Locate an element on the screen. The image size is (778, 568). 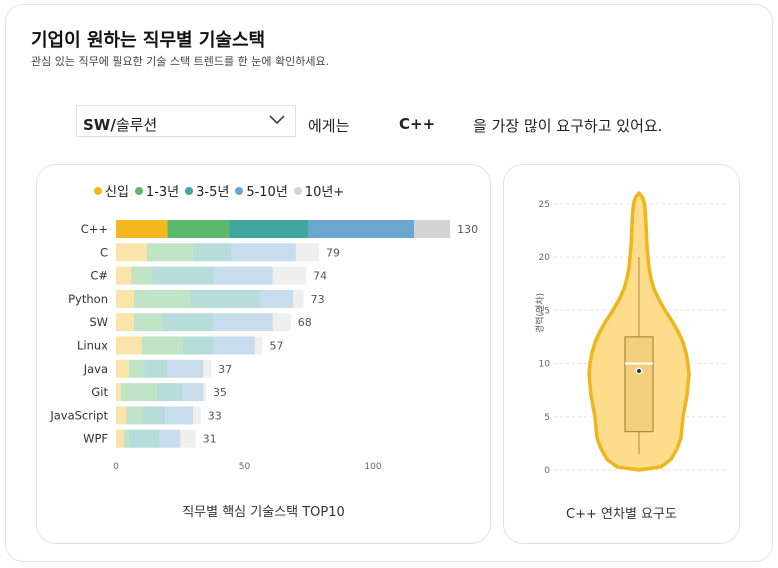
bar-total-label: 35 is located at coordinates (220, 392).